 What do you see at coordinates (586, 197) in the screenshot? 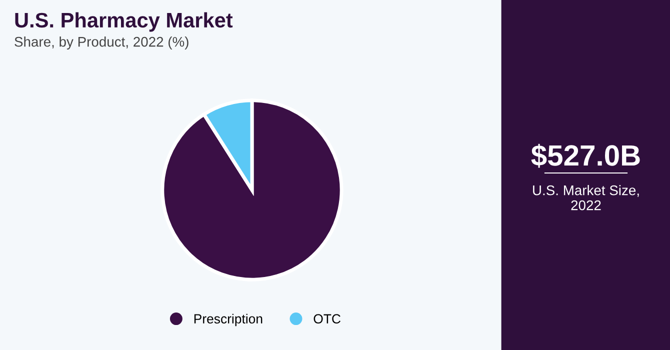
I see `text: U.S. Market Size, 2022` at bounding box center [586, 197].